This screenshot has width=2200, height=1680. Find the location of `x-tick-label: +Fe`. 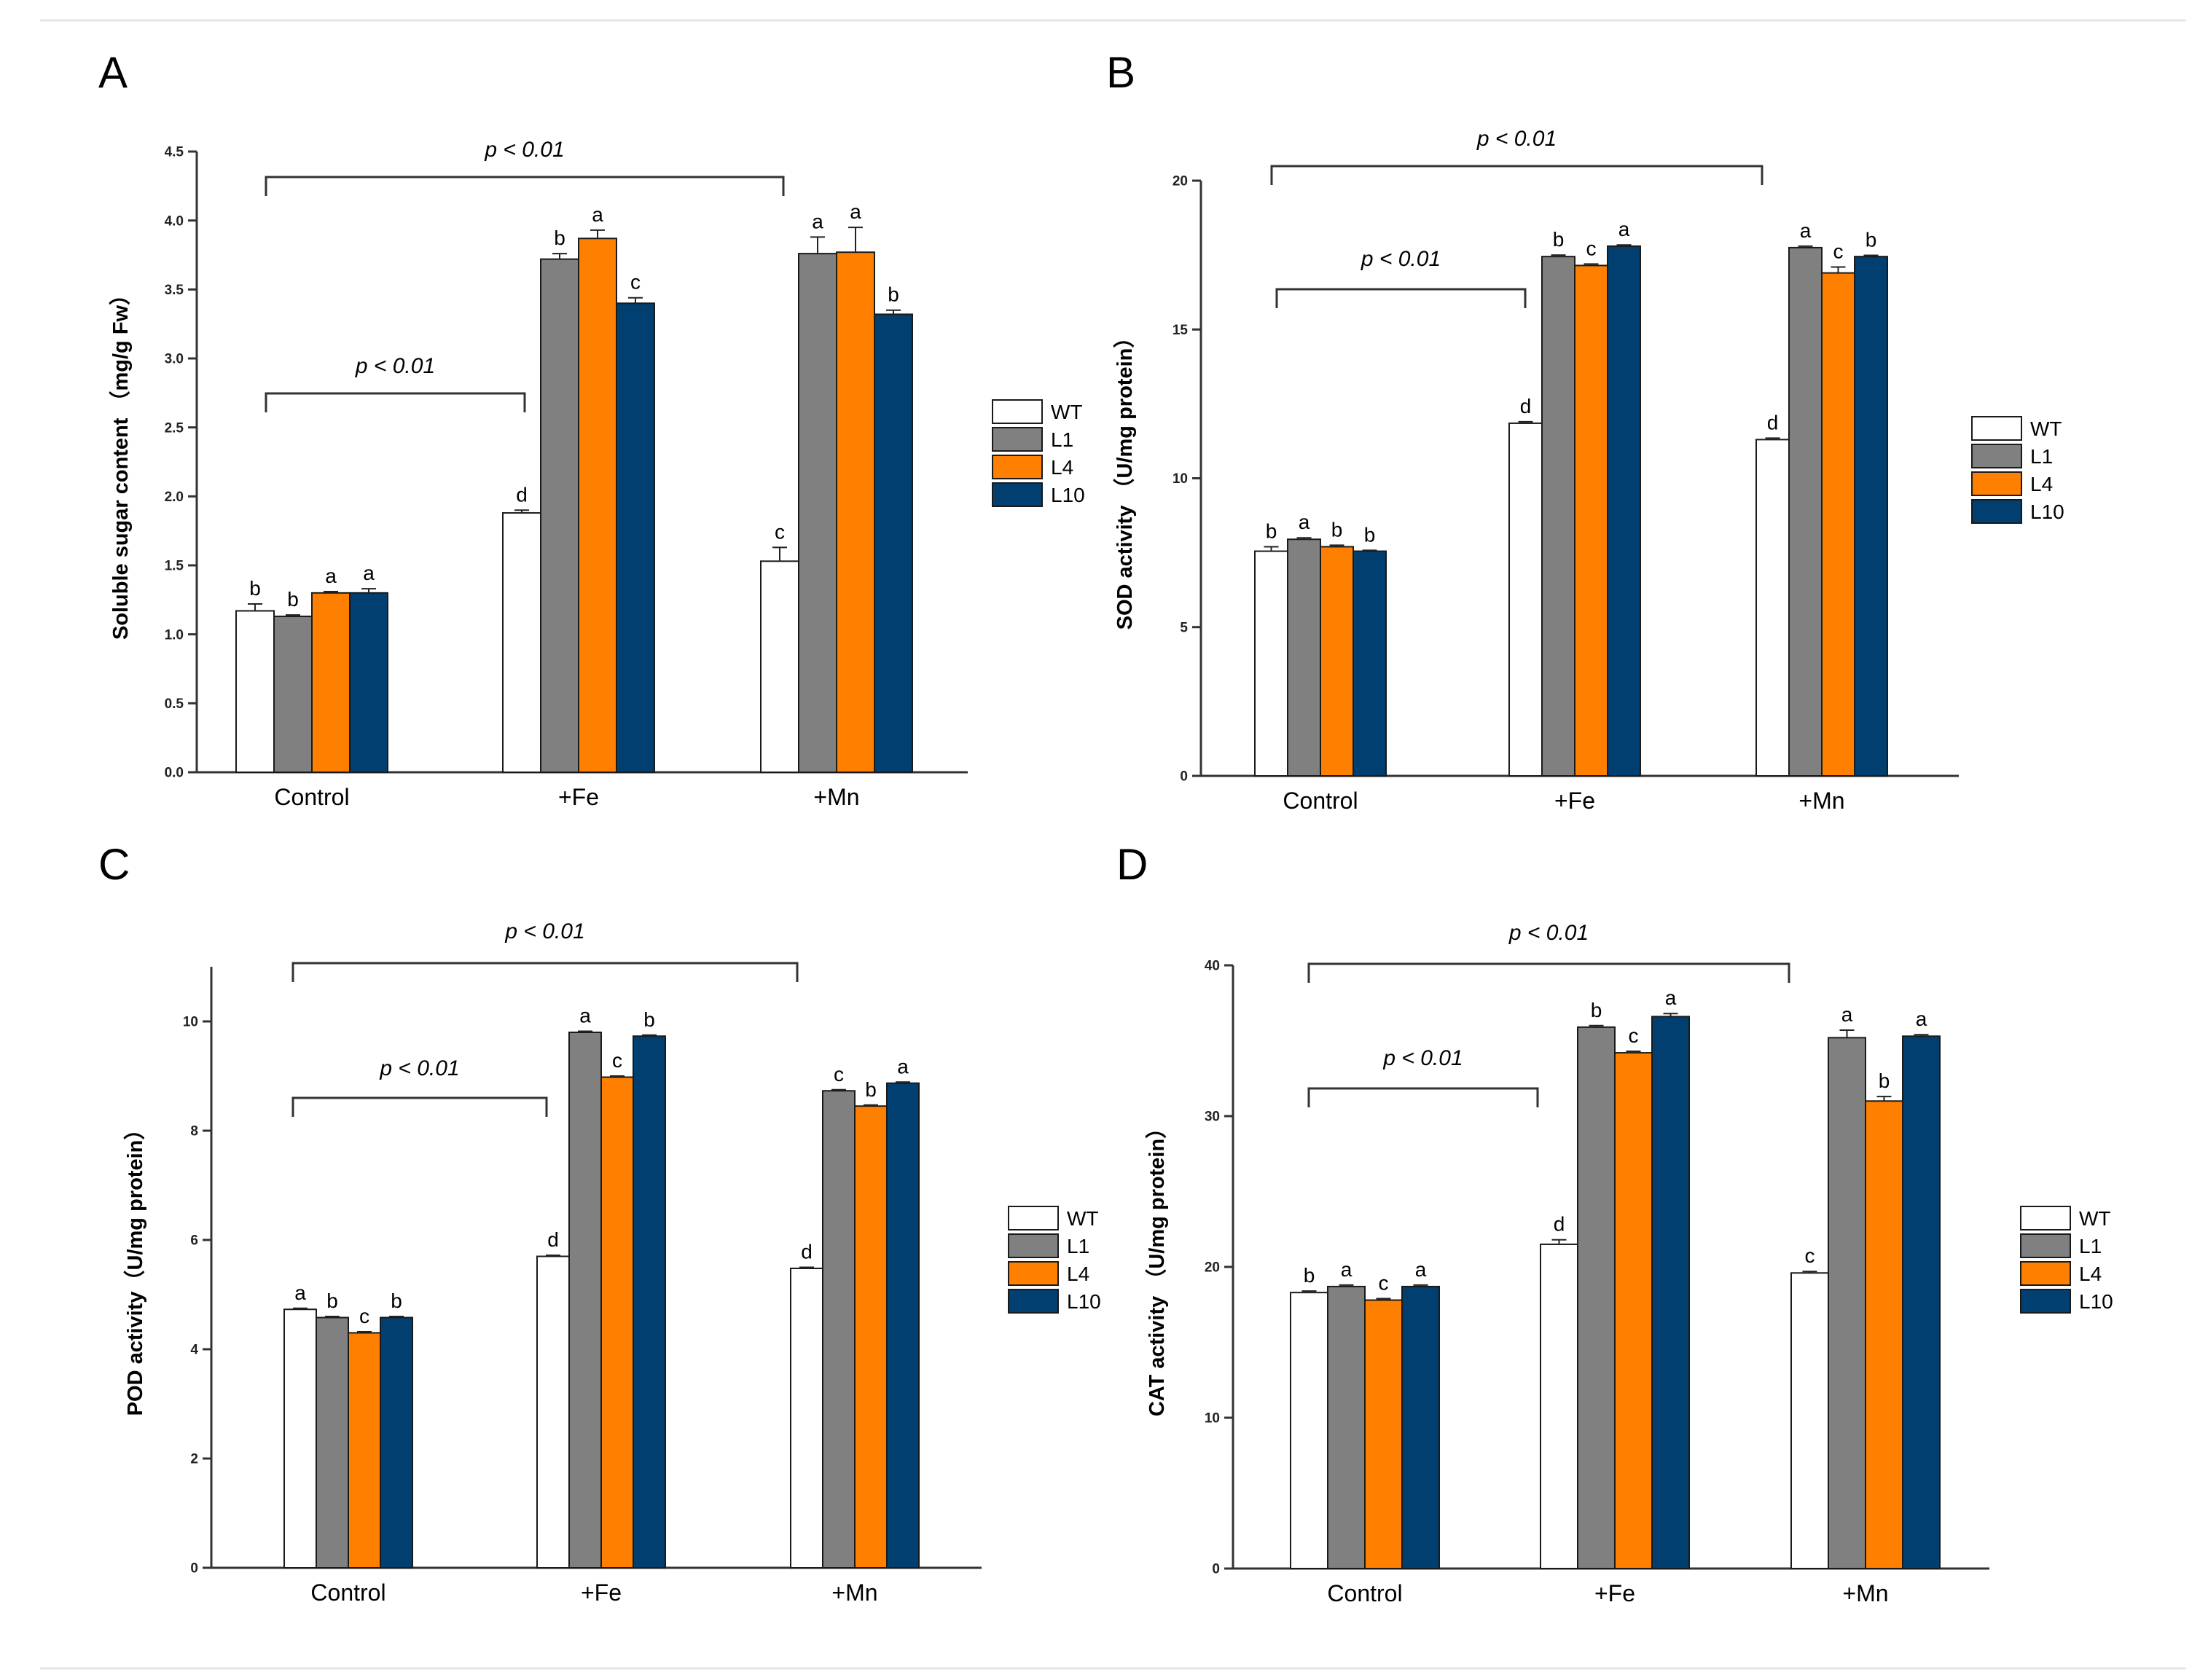

x-tick-label: +Fe is located at coordinates (1615, 1593).